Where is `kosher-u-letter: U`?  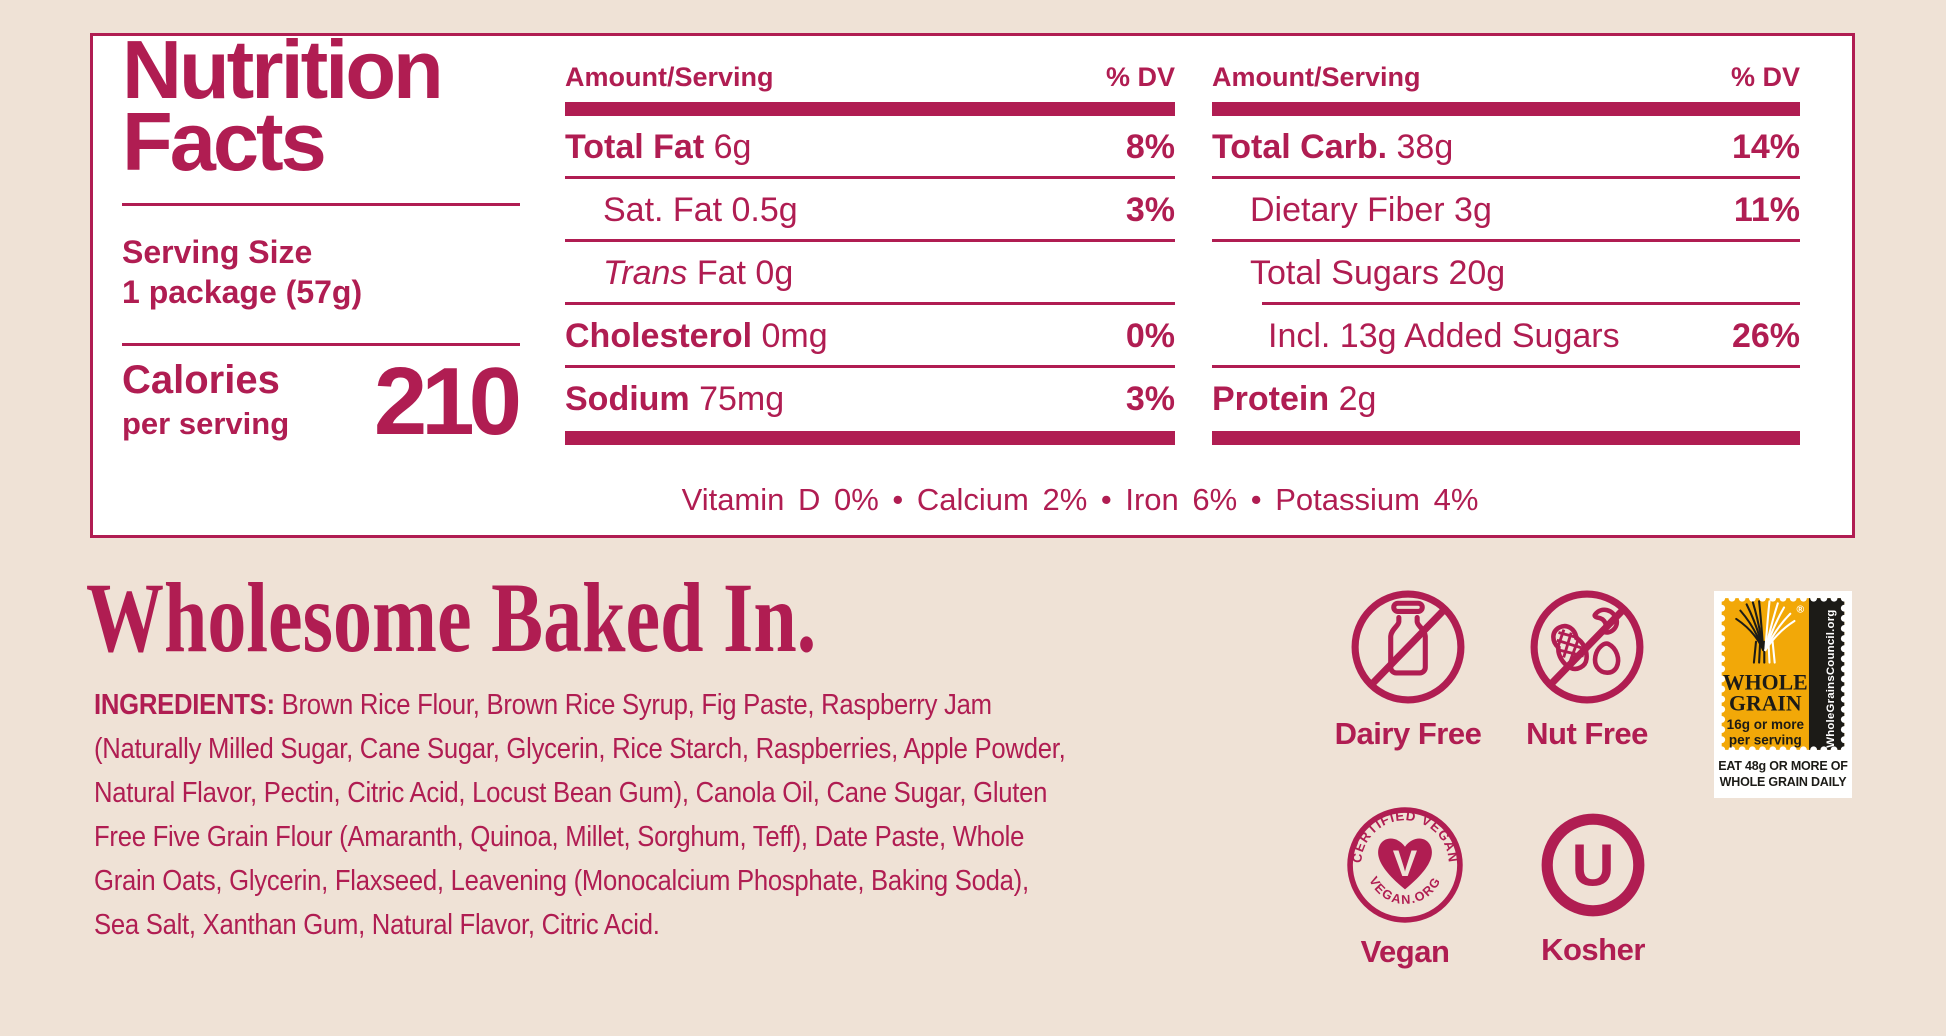
kosher-u-letter: U is located at coordinates (1593, 865).